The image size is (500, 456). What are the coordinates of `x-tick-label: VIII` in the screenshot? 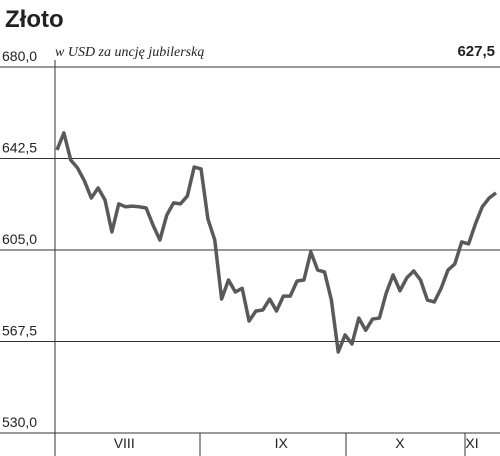 It's located at (124, 443).